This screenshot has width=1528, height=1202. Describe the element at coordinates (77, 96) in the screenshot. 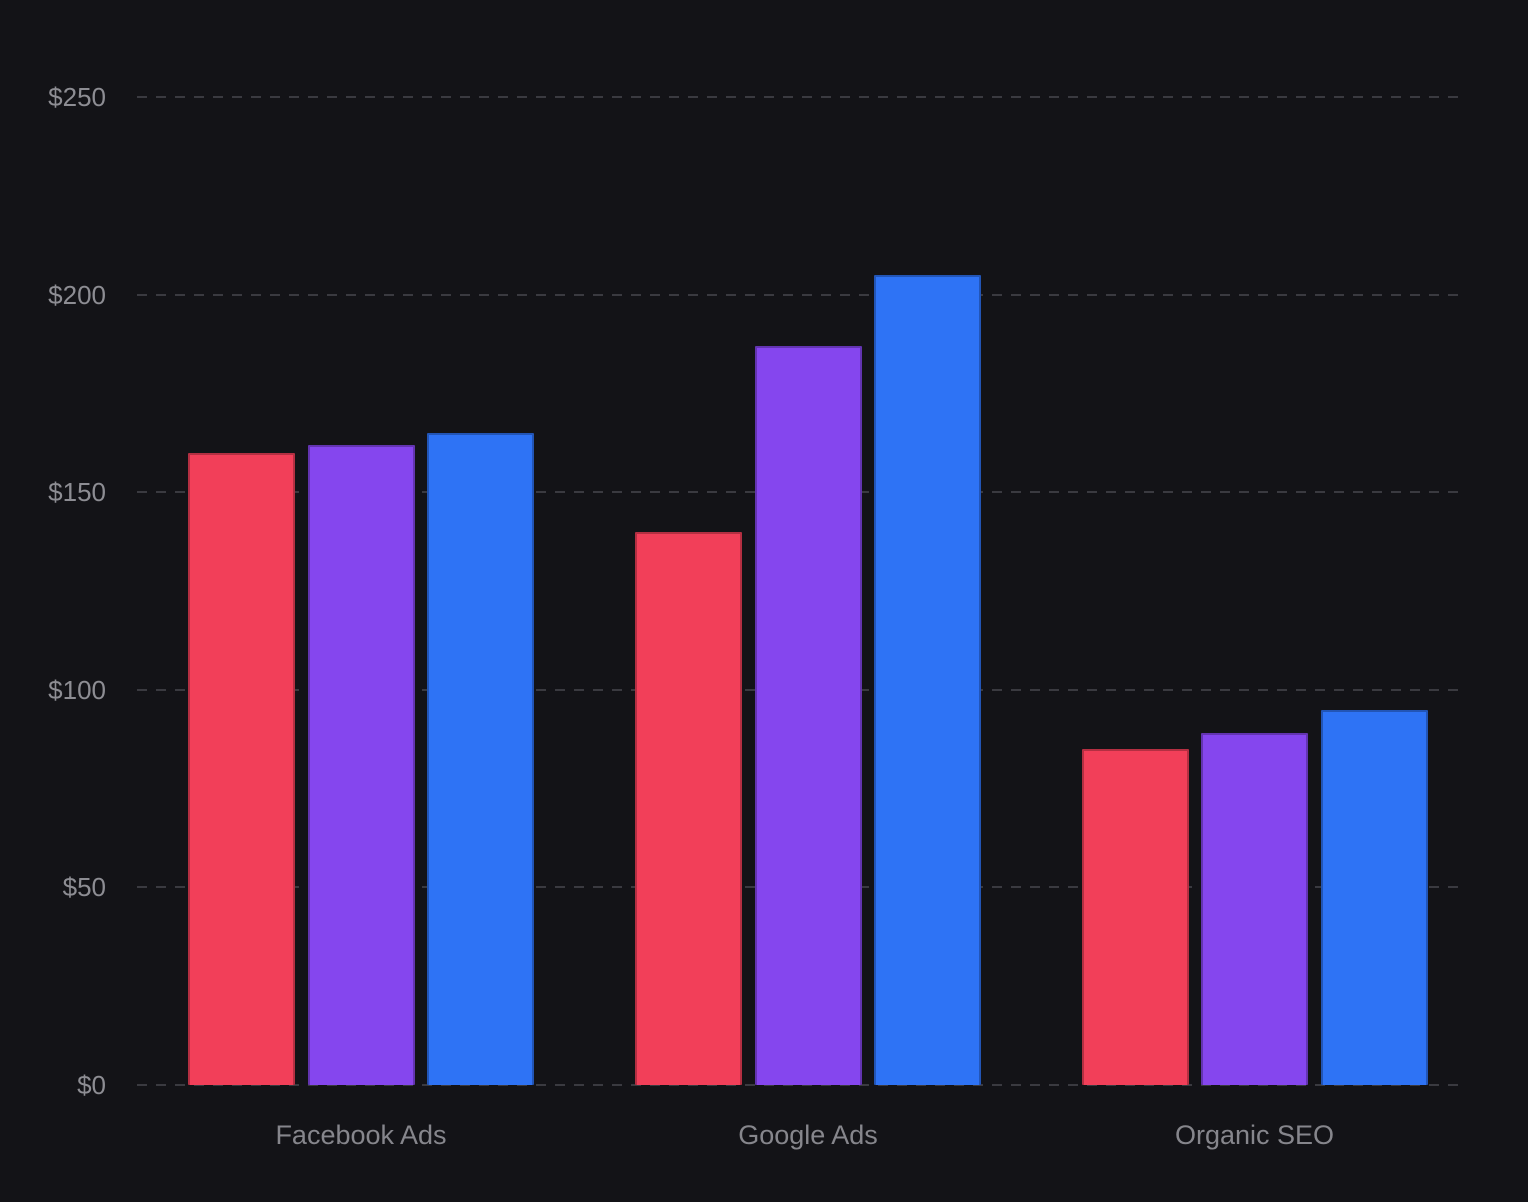

I see `y-tick-label: $250` at that location.